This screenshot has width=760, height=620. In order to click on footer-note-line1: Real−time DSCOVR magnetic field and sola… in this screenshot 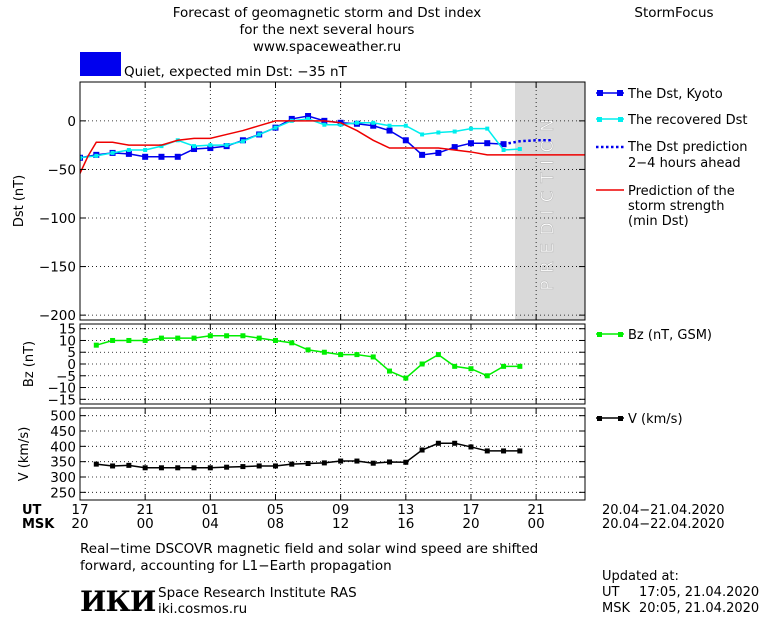, I will do `click(309, 549)`.